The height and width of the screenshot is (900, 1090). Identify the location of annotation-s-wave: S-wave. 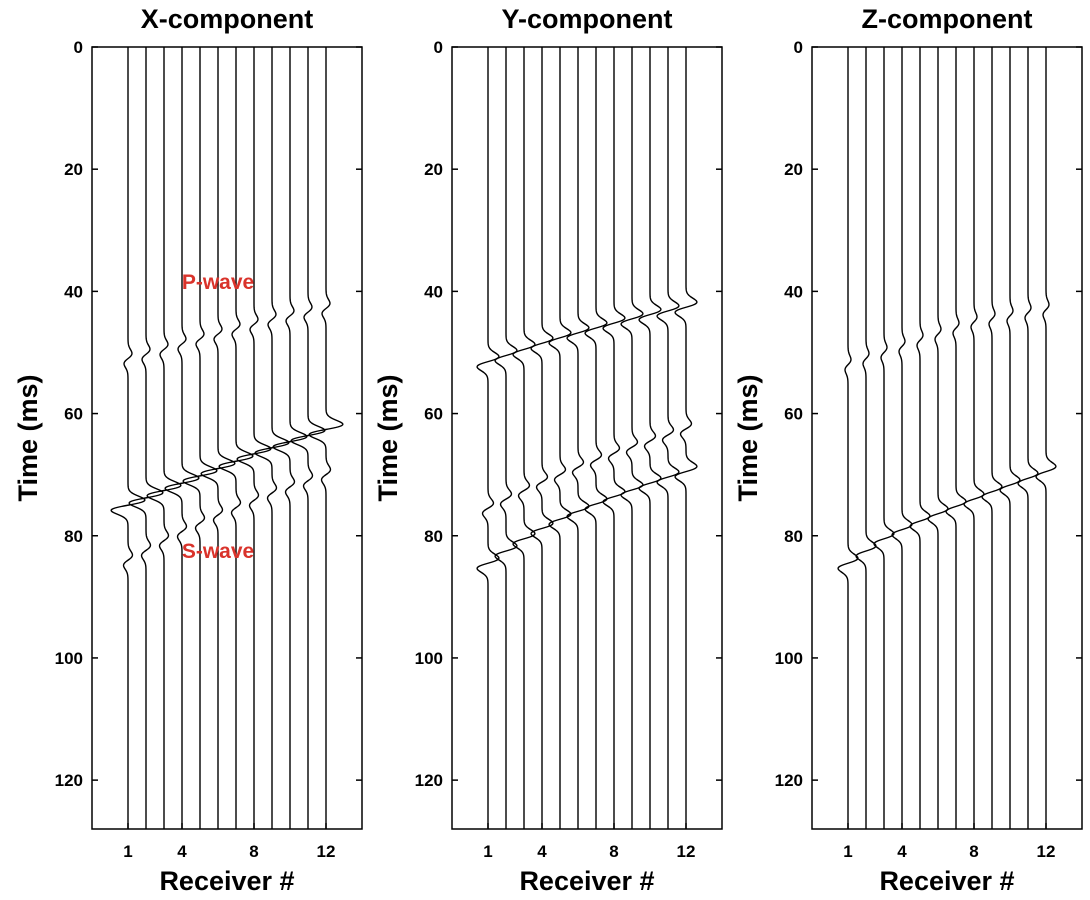
(218, 551).